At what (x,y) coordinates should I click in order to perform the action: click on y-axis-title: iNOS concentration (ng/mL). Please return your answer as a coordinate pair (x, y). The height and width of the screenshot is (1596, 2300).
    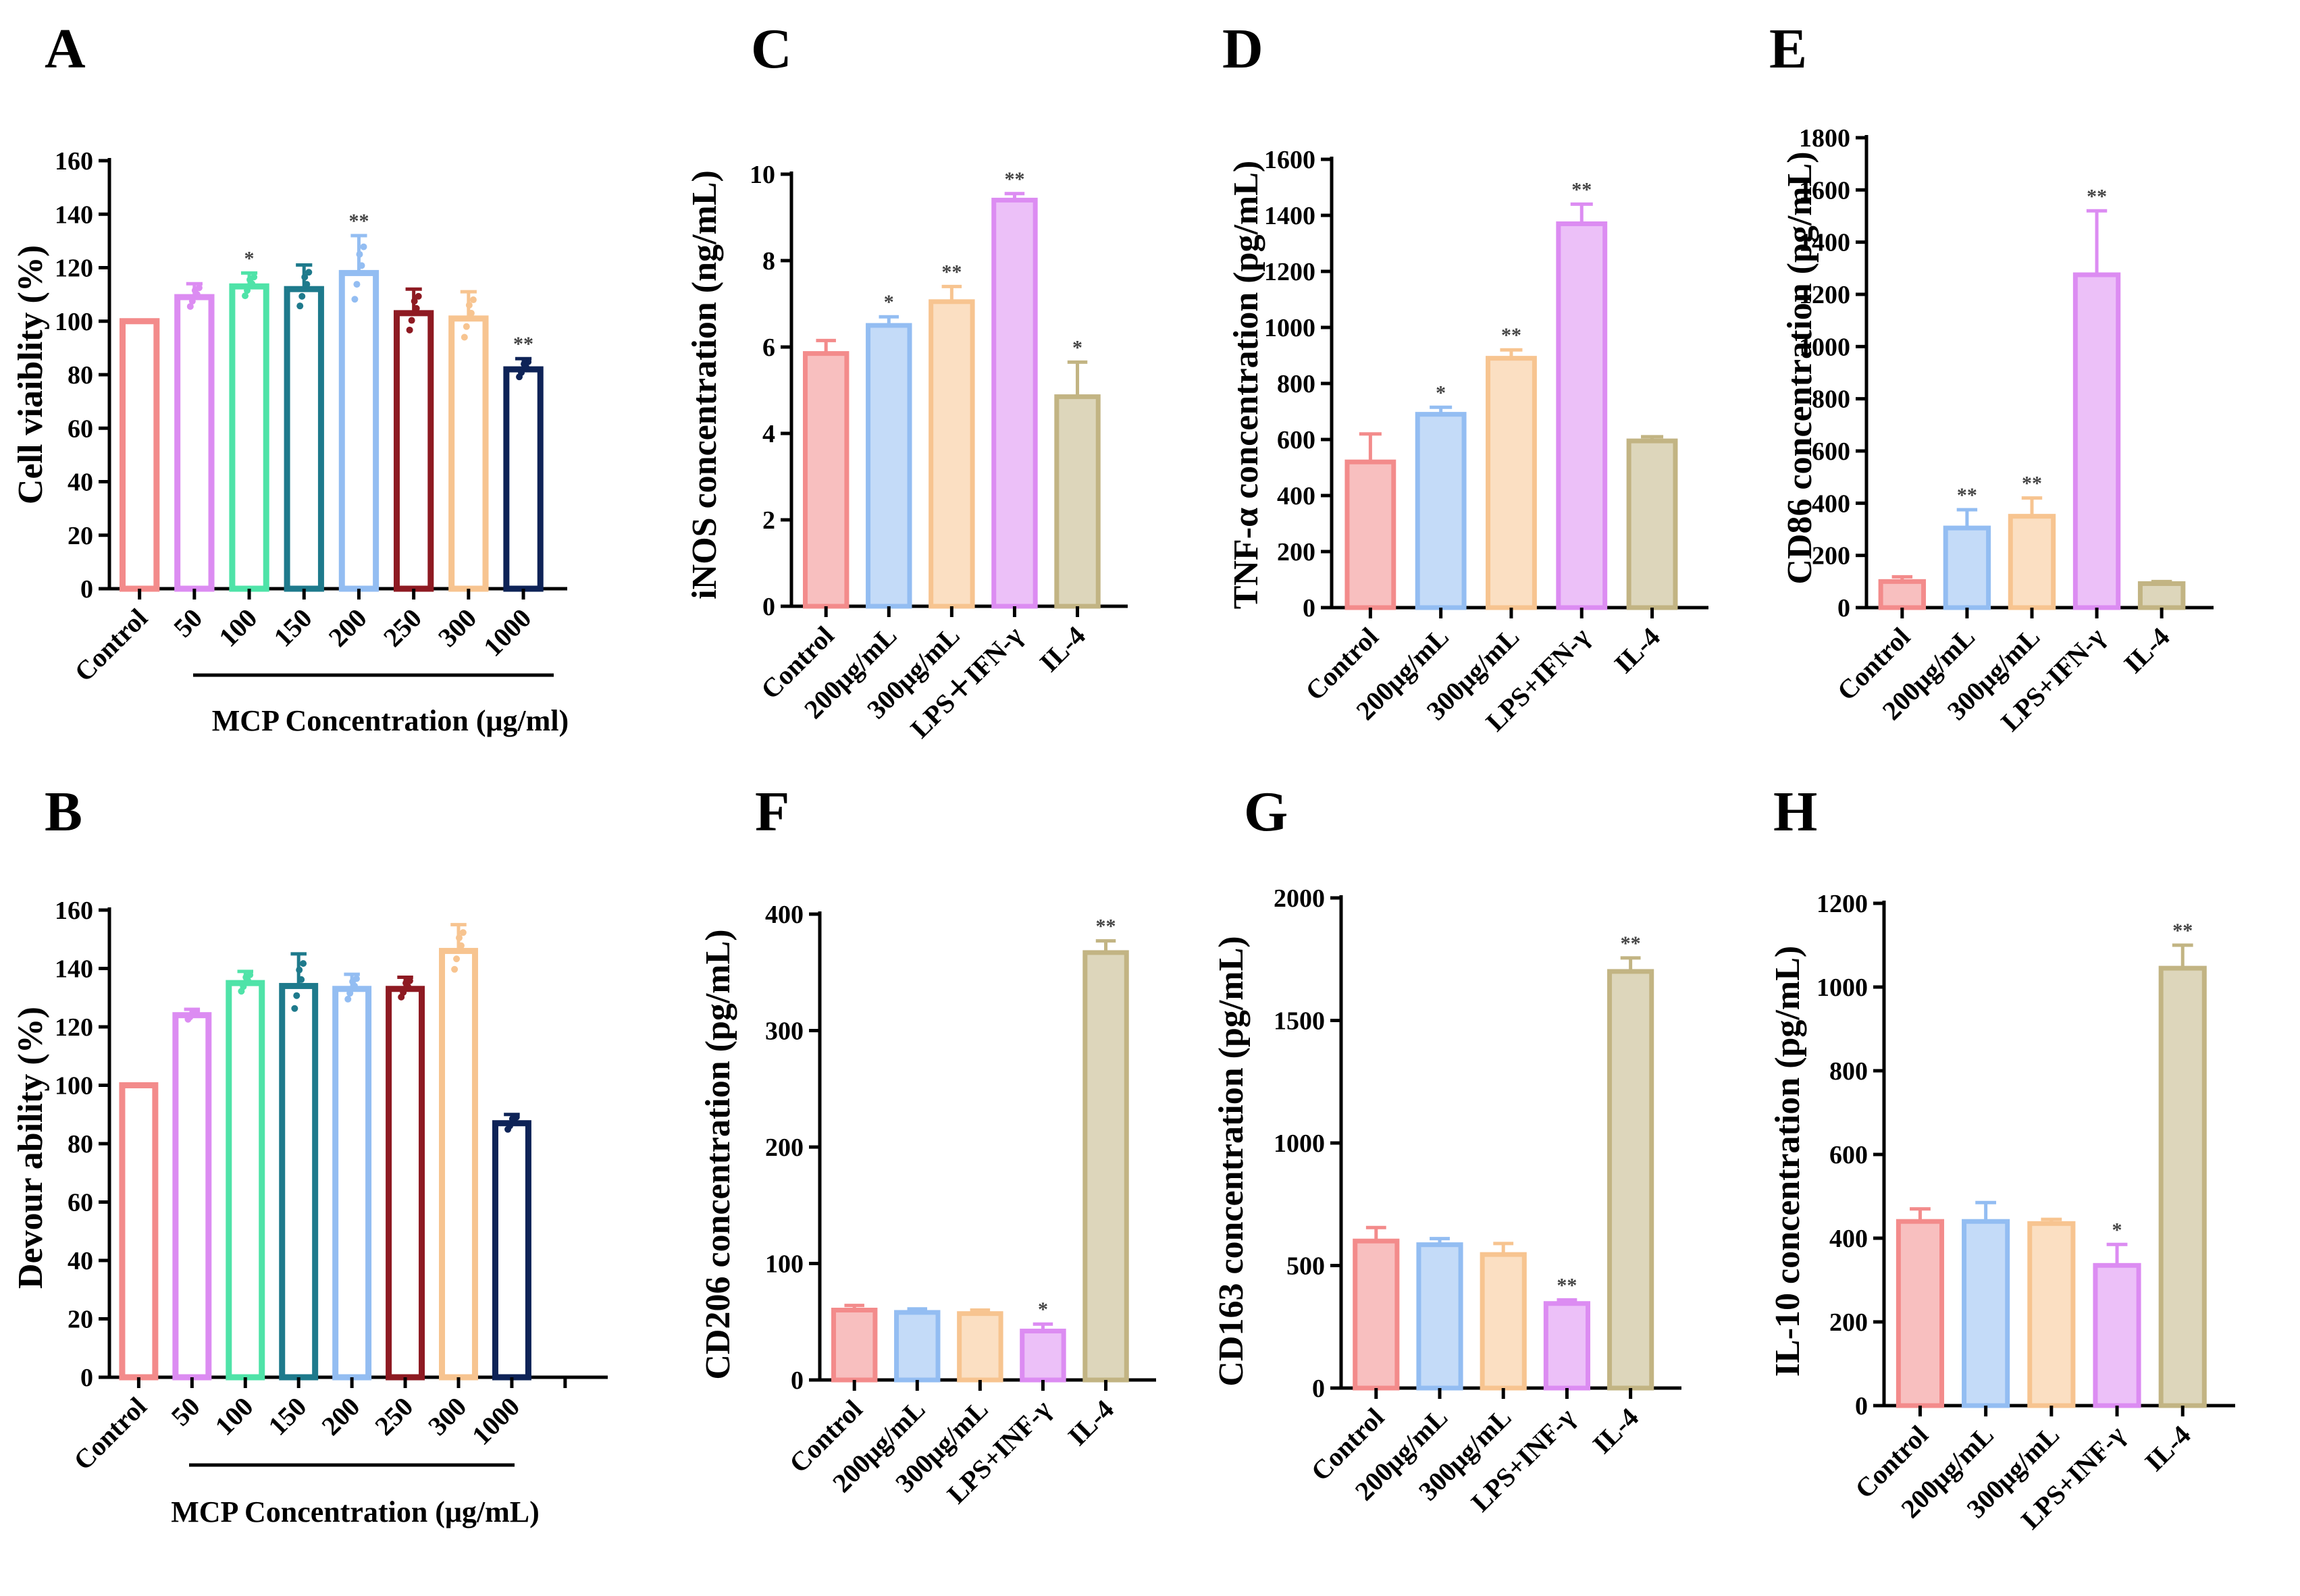
    Looking at the image, I should click on (705, 385).